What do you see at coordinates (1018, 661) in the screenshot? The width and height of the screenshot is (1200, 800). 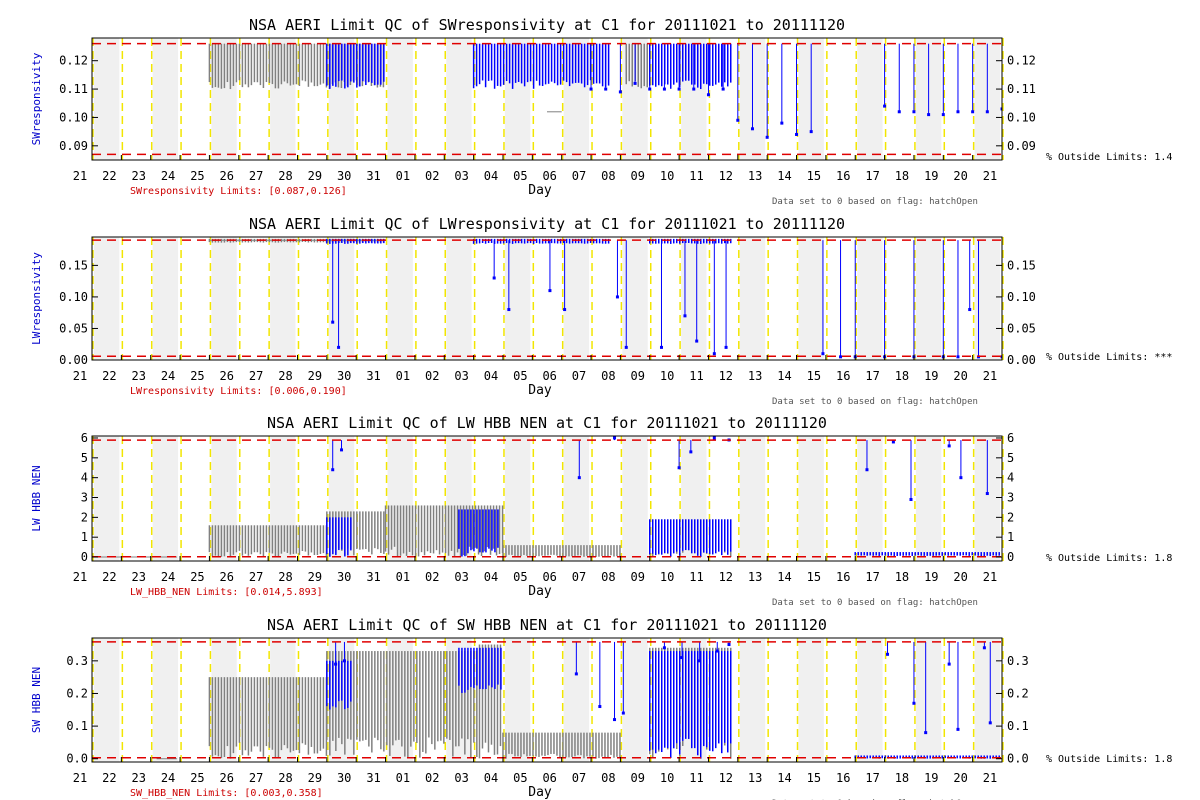 I see `y-tick-label-right: 0.3` at bounding box center [1018, 661].